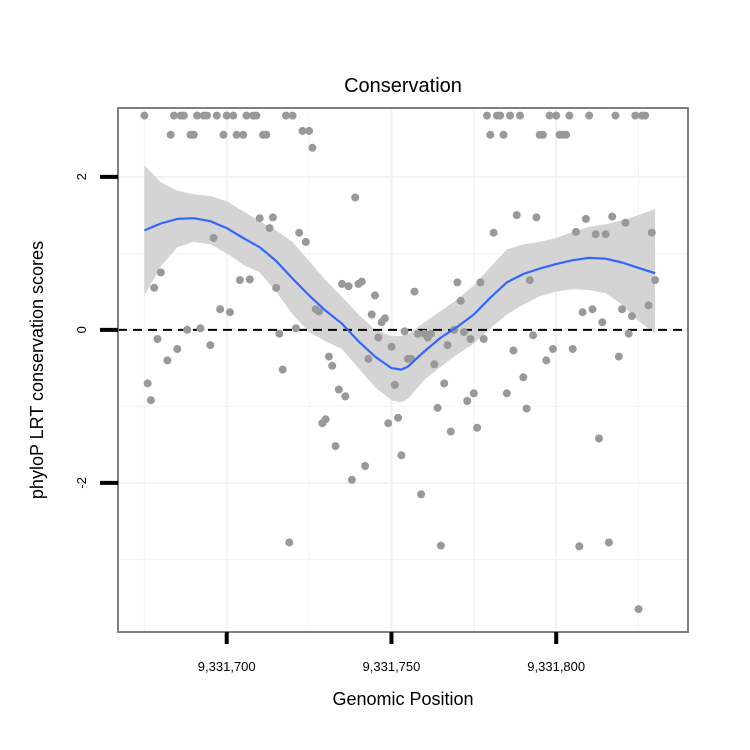 This screenshot has height=750, width=750. I want to click on chart-title: Conservation, so click(403, 86).